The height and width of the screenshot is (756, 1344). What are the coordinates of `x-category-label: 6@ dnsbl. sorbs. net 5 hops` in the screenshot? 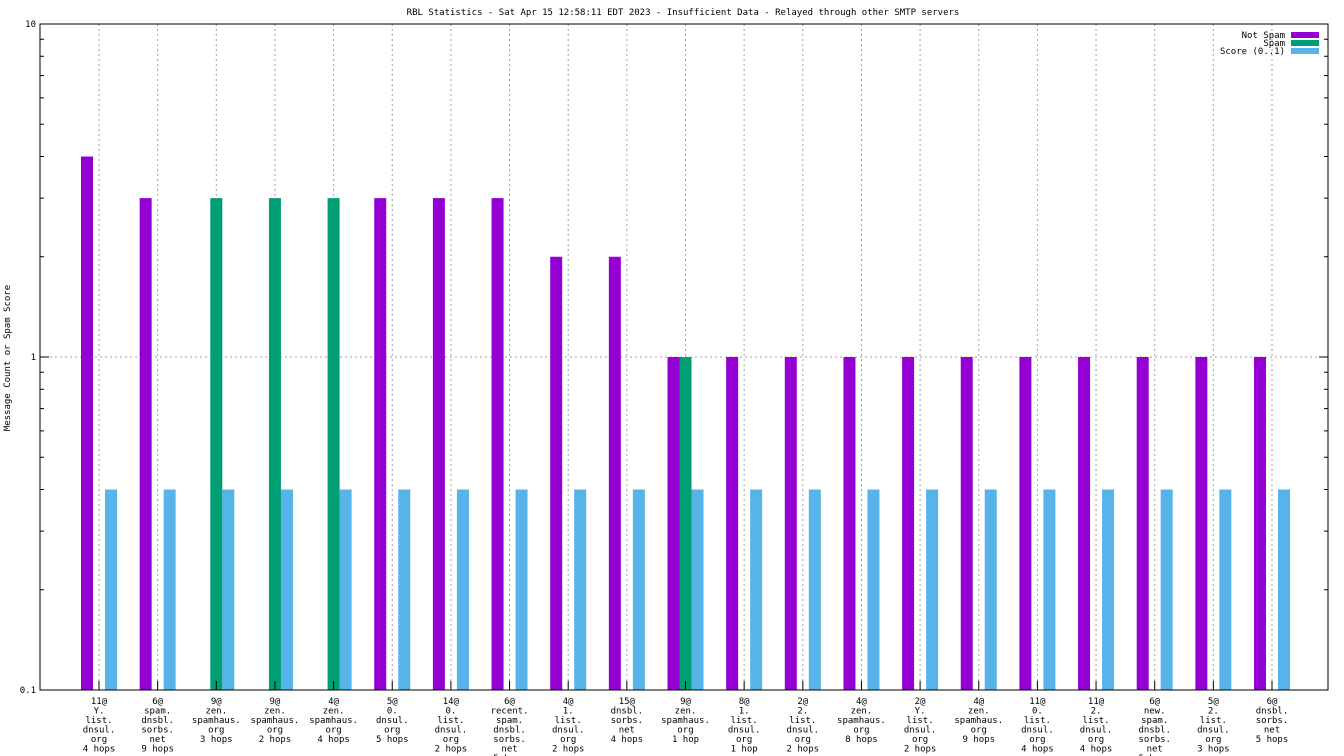 It's located at (1272, 721).